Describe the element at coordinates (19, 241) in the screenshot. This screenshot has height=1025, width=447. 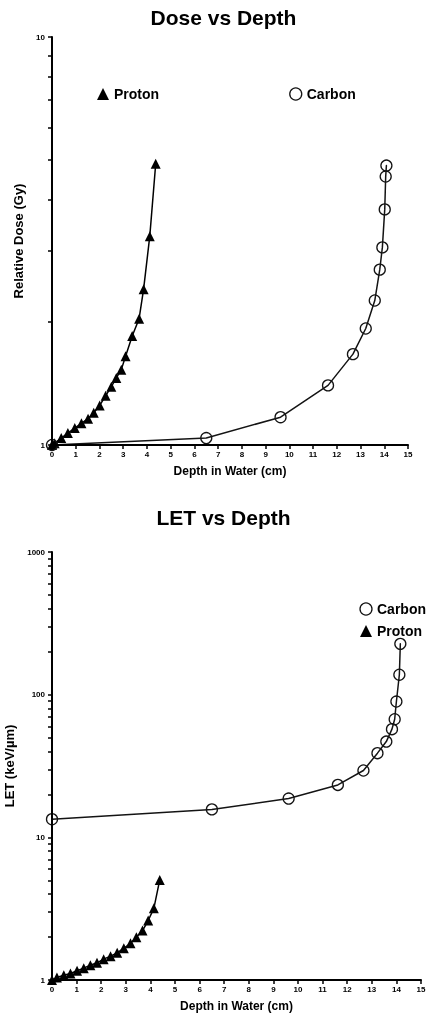
I see `y-axis-title: Relative Dose (Gy)` at that location.